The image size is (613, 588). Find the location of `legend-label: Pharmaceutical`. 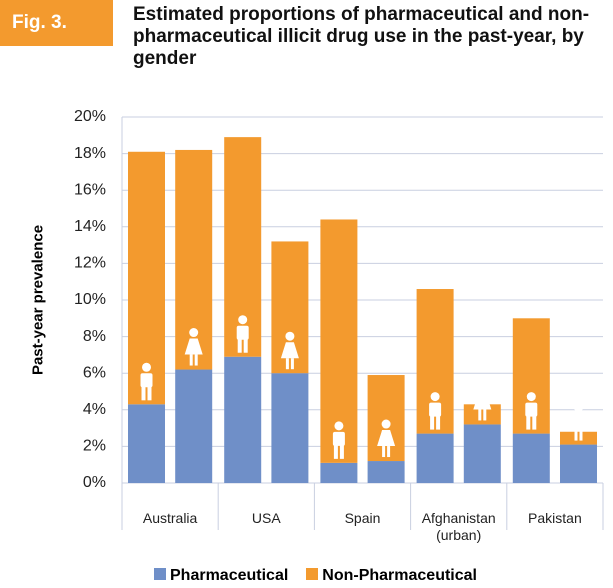

legend-label: Pharmaceutical is located at coordinates (229, 575).